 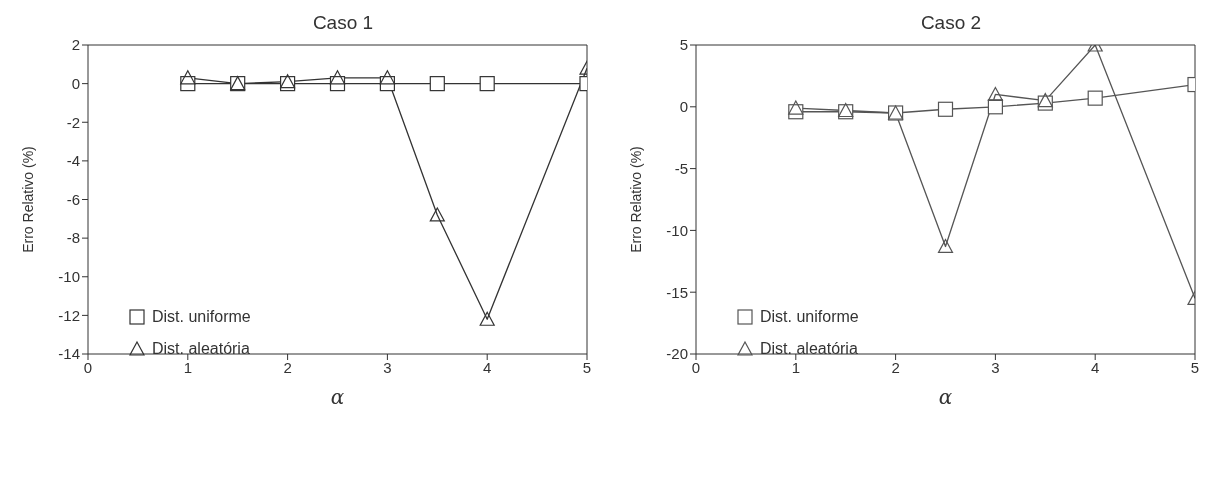 What do you see at coordinates (951, 23) in the screenshot?
I see `chart-title: Caso 2` at bounding box center [951, 23].